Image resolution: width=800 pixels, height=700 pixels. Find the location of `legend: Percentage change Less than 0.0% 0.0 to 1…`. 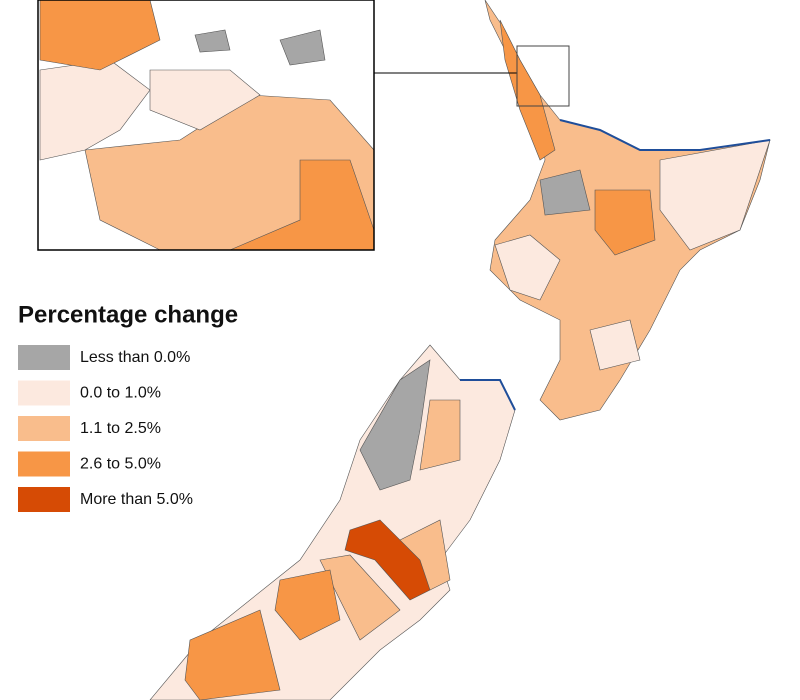

legend: Percentage change Less than 0.0% 0.0 to 1… is located at coordinates (128, 406).